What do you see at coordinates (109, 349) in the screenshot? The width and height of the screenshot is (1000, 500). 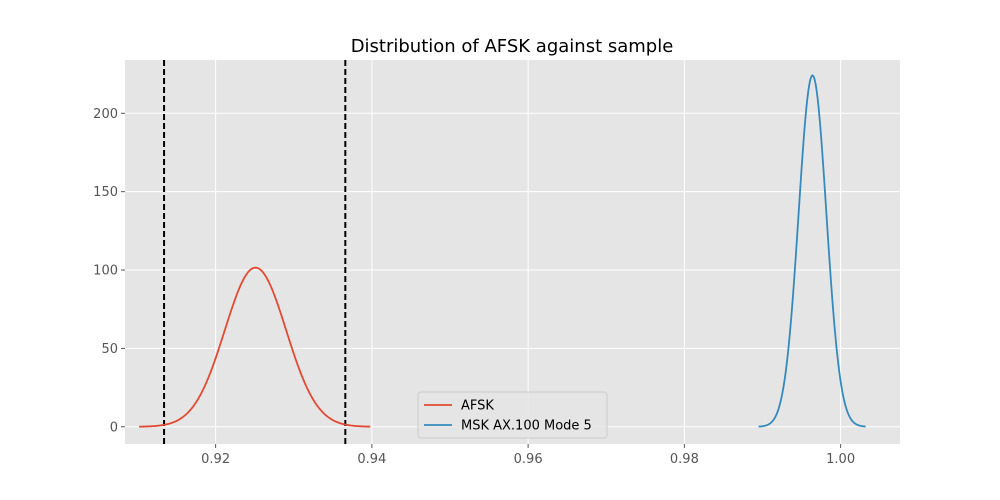 I see `y-tick-label: 50` at bounding box center [109, 349].